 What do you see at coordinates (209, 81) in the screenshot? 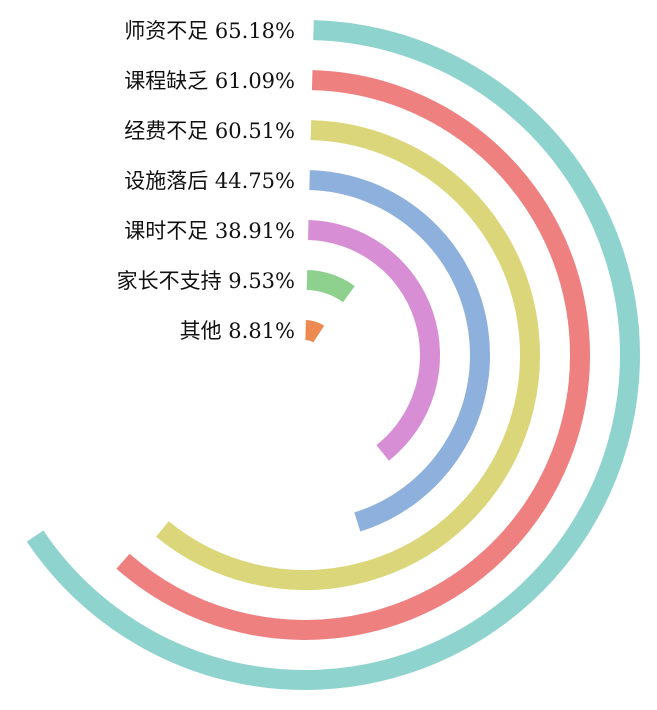
I see `bar-label-2: 课程缺乏 61.09%` at bounding box center [209, 81].